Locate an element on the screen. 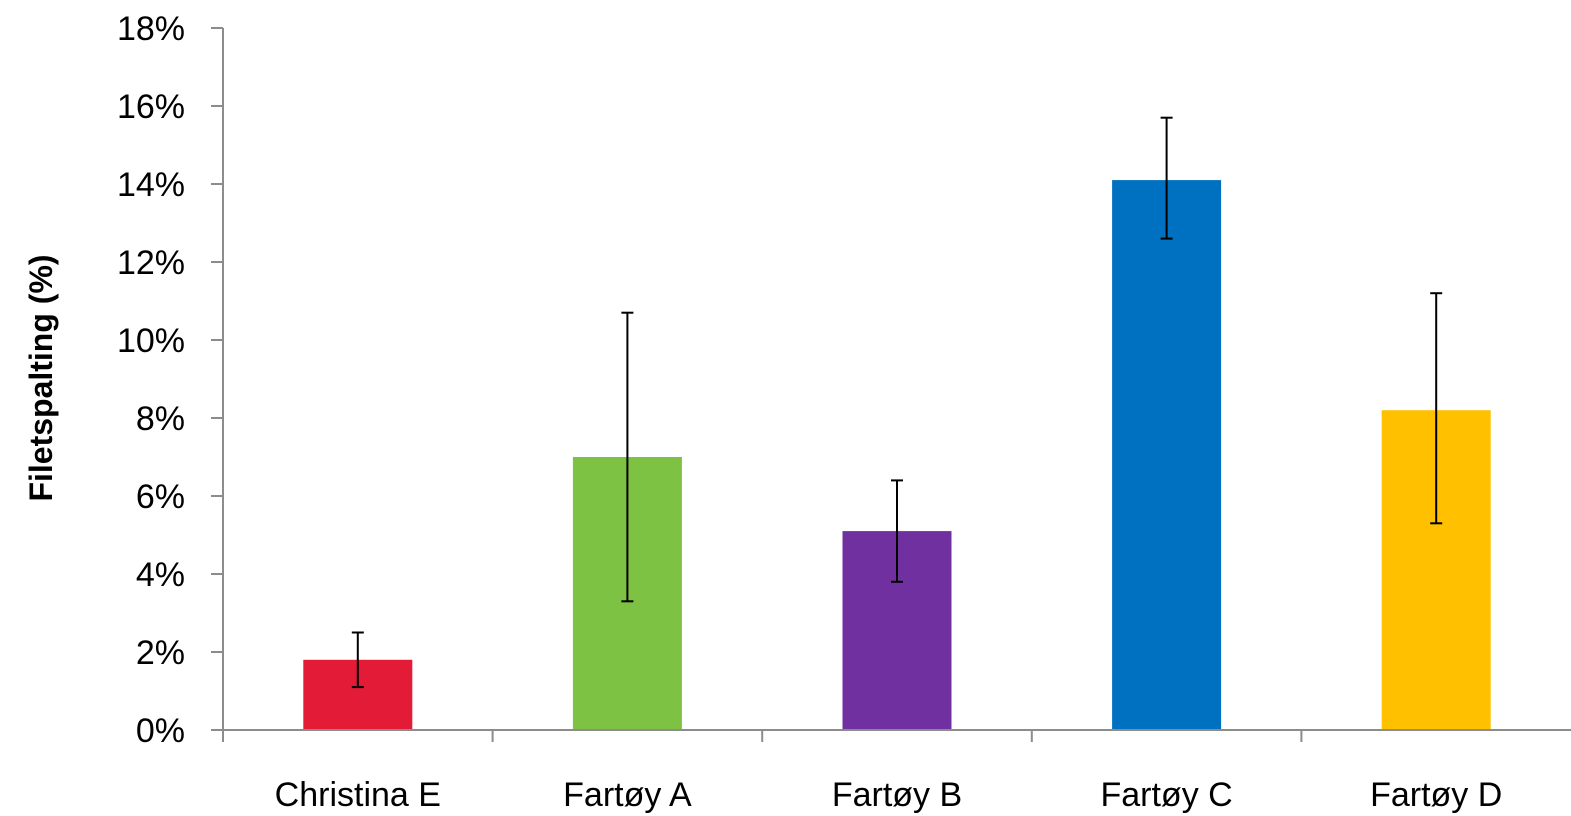  x-axis-ticks is located at coordinates (762, 736).